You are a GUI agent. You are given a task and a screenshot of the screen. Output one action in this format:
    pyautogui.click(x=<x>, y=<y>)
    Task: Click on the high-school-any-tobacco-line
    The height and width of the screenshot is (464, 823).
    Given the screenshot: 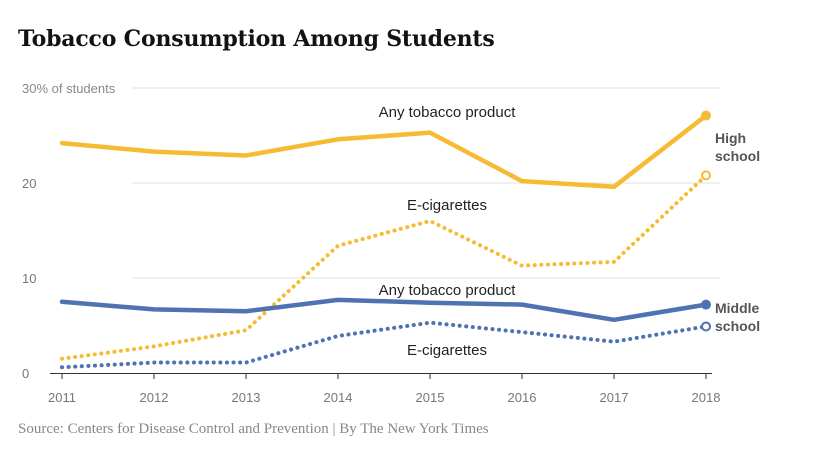 What is the action you would take?
    pyautogui.click(x=384, y=151)
    